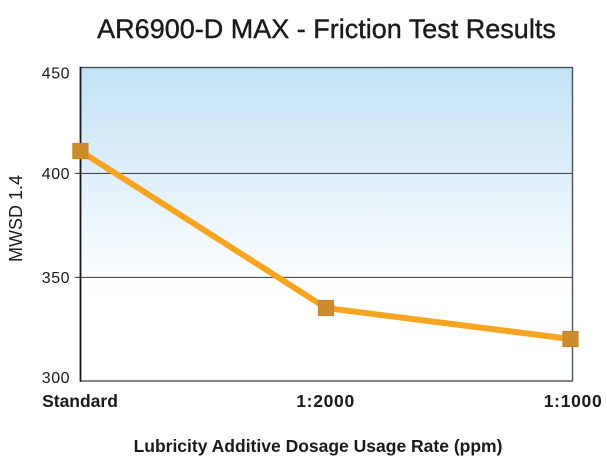 The image size is (607, 473). What do you see at coordinates (326, 29) in the screenshot?
I see `svg-text:AR6900-D MAX - Friction Test R: AR6900-D MAX - Friction Test Results` at bounding box center [326, 29].